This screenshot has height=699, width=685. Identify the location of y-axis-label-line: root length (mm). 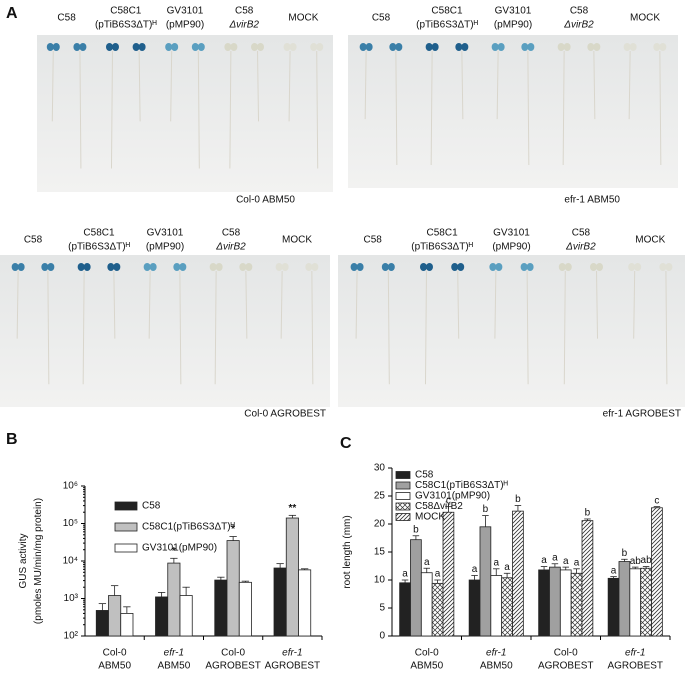
(347, 551).